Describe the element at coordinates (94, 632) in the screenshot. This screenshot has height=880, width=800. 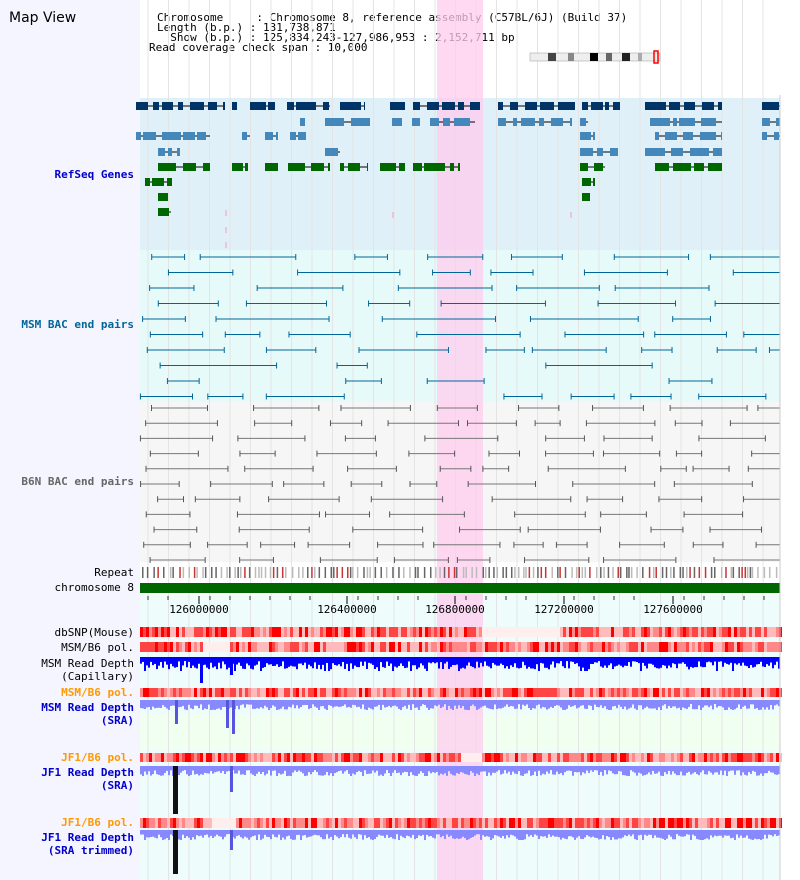
I see `track-label-dbsnp: dbSNP(Mouse)` at that location.